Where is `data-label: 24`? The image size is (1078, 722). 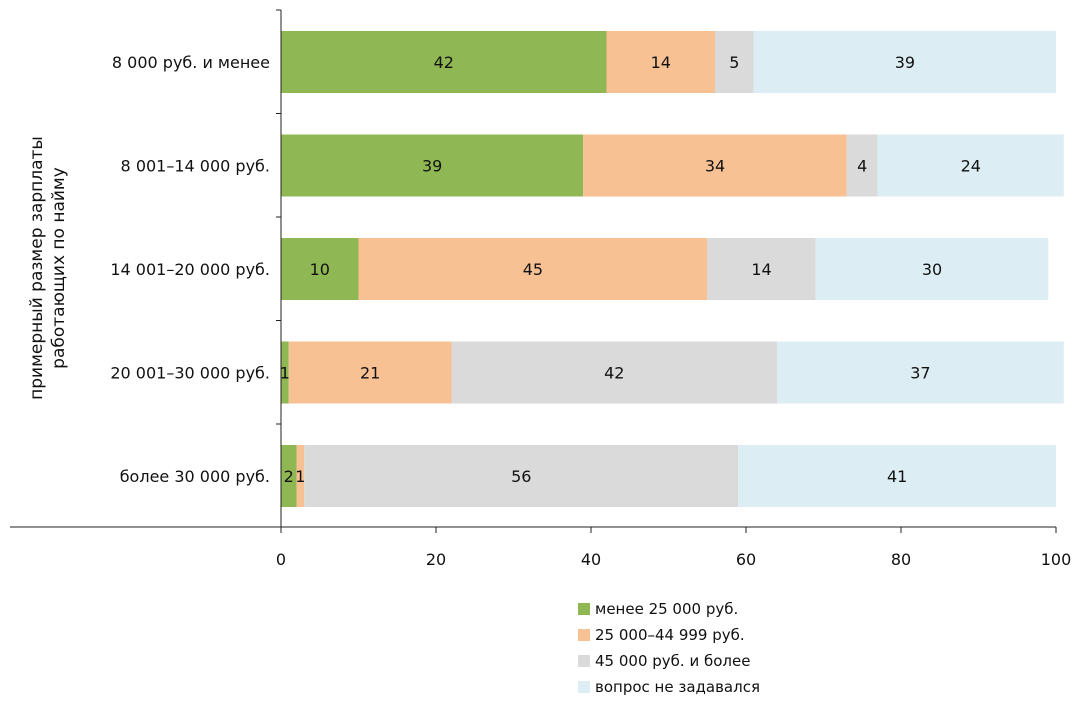 data-label: 24 is located at coordinates (971, 166).